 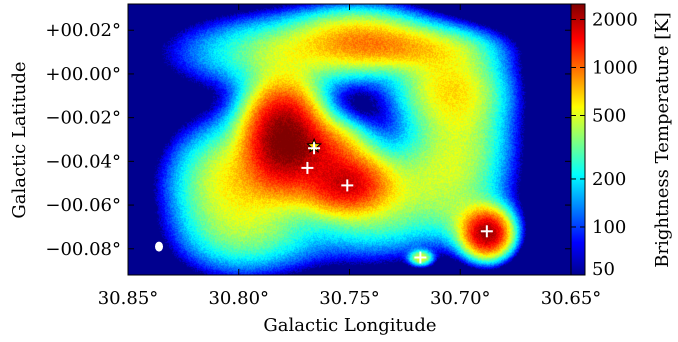 I want to click on beam-layer, so click(x=159, y=246).